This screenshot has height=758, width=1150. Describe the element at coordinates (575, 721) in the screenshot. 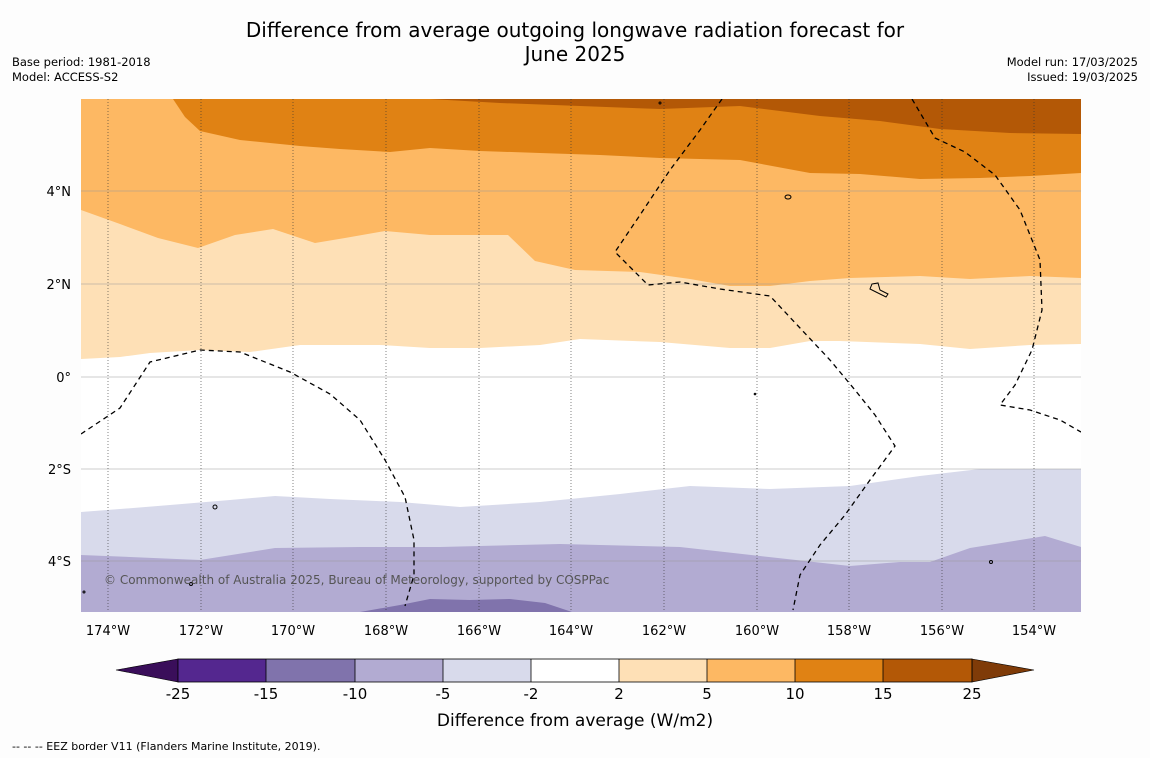

I see `colorbar-label: Difference from average (W/m2)` at that location.